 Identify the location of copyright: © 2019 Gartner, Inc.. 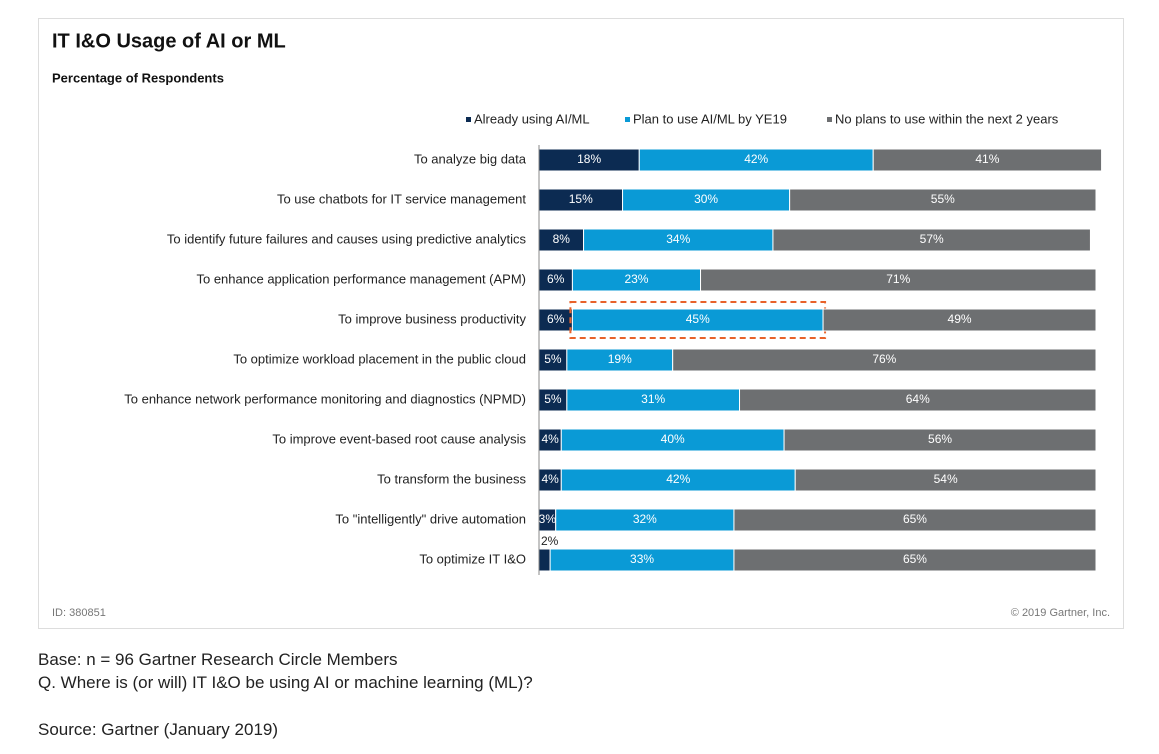
(1060, 613).